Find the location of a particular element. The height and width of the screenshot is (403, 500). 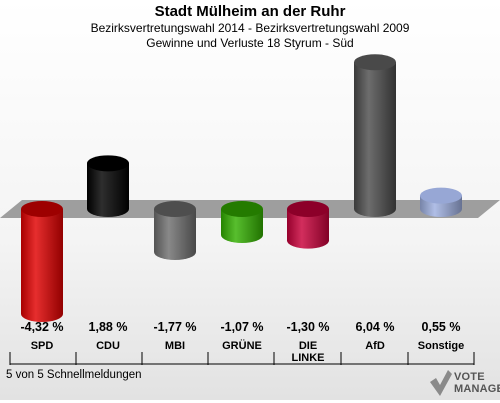

logo-wordmark: VOTE MANAGER is located at coordinates (477, 383).